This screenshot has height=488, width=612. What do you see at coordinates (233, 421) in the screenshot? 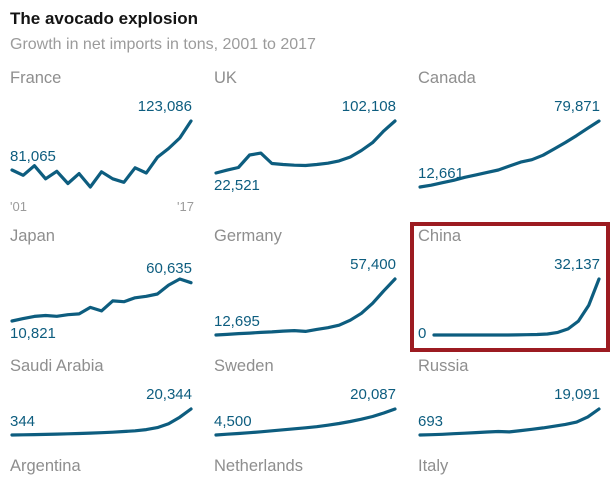
I see `start-value-label: 4,500` at bounding box center [233, 421].